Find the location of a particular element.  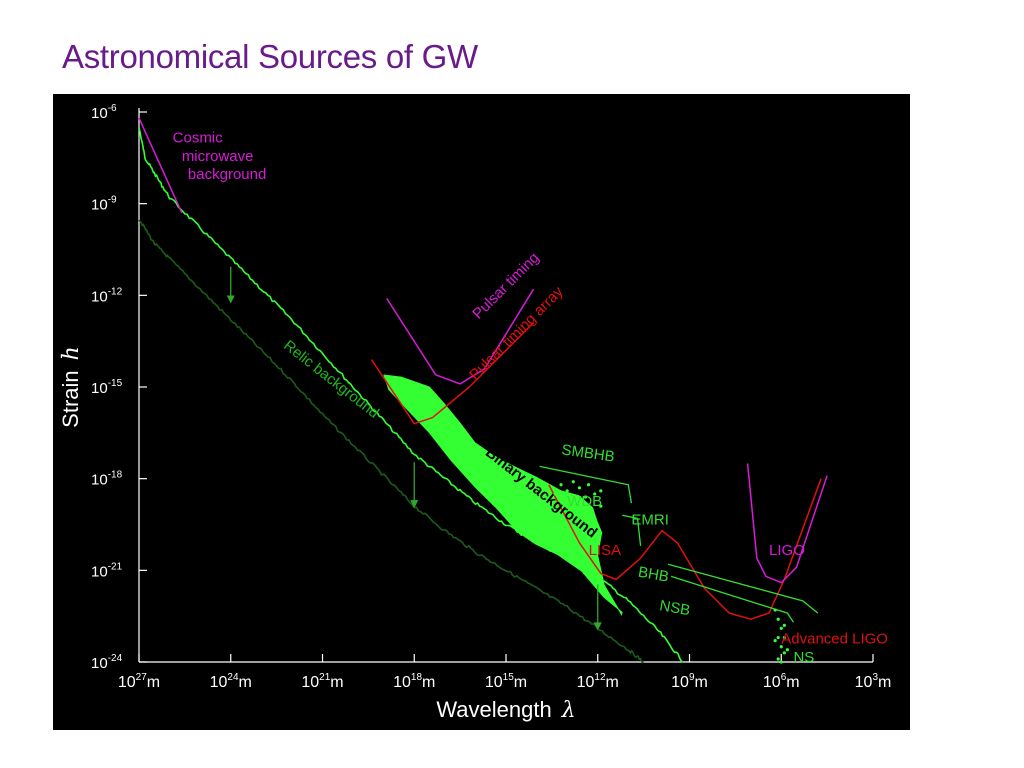

annotation-cmb1: Cosmic is located at coordinates (198, 138).